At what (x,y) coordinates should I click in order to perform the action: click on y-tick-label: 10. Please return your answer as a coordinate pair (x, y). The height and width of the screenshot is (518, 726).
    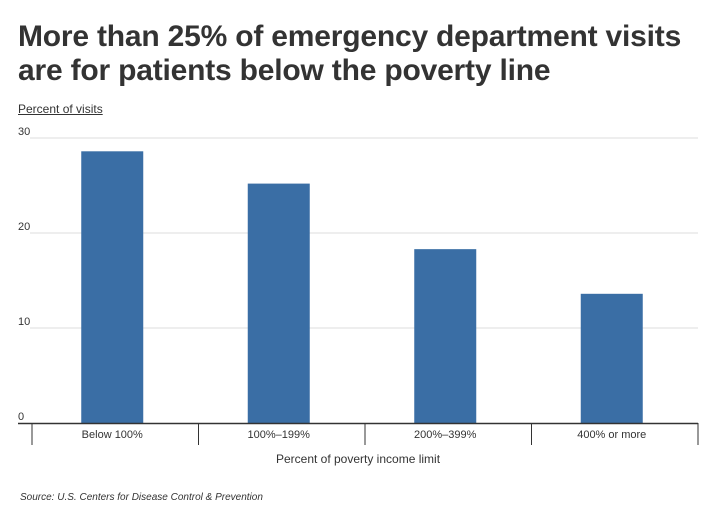
    Looking at the image, I should click on (24, 322).